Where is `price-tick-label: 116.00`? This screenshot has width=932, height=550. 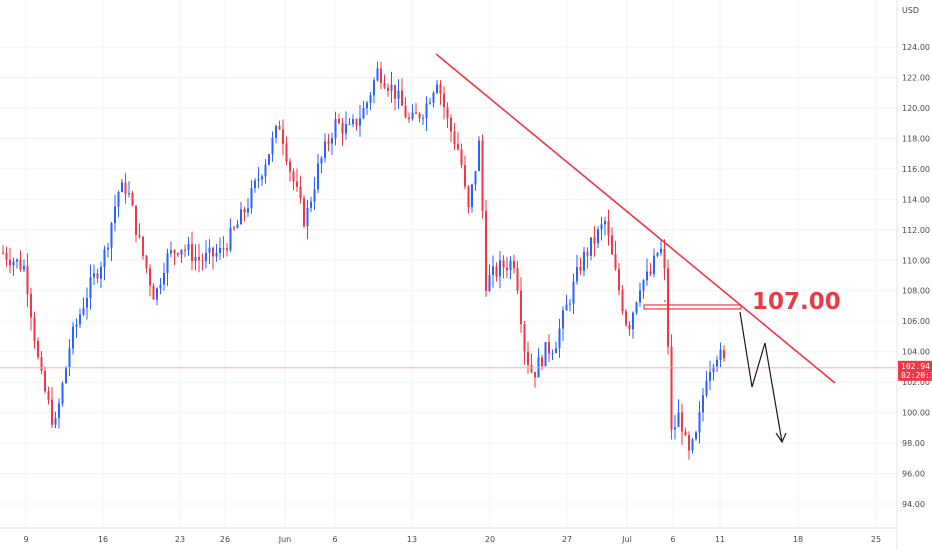
price-tick-label: 116.00 is located at coordinates (916, 169).